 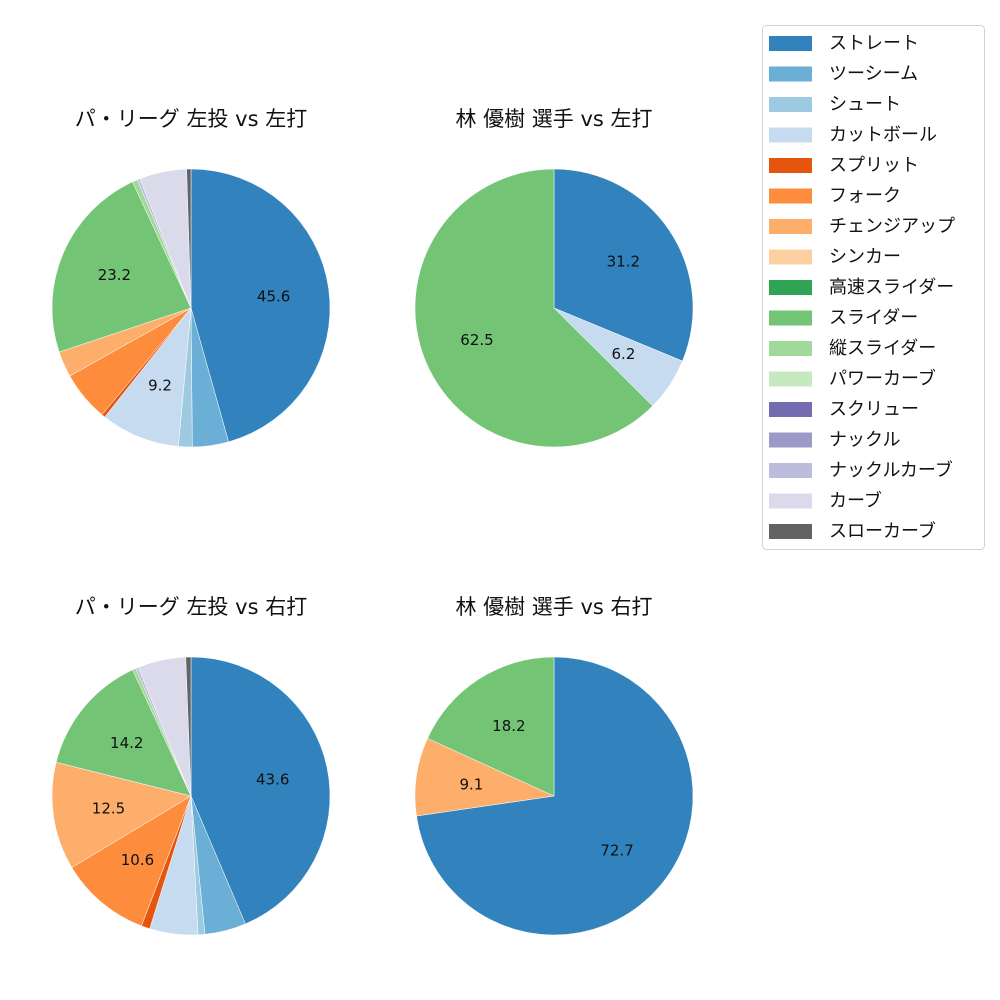 I want to click on legend-item: シュート, so click(x=835, y=104).